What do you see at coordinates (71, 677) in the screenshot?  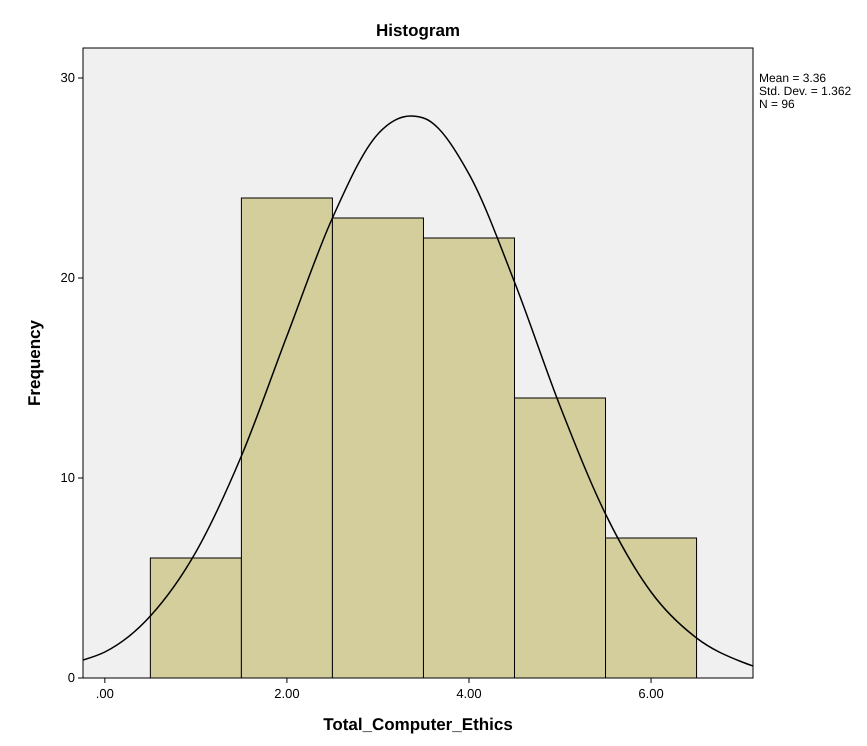 I see `y-tick-label: 0` at bounding box center [71, 677].